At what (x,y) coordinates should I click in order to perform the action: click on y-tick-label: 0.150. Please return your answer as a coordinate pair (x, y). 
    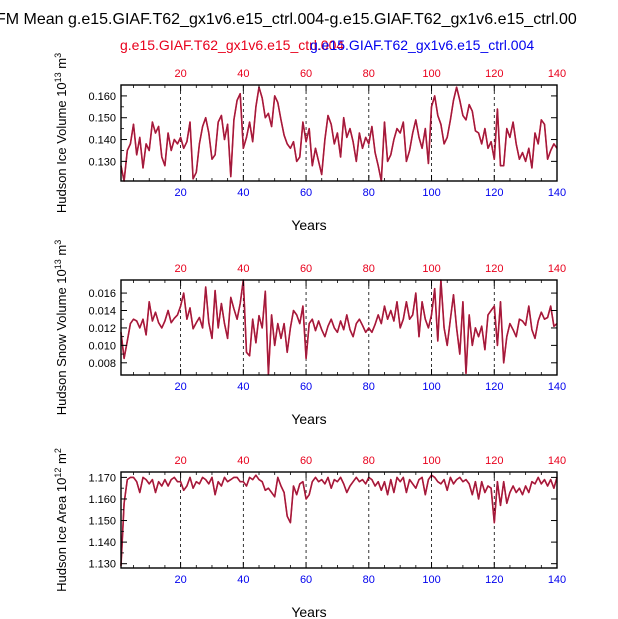
    Looking at the image, I should click on (102, 119).